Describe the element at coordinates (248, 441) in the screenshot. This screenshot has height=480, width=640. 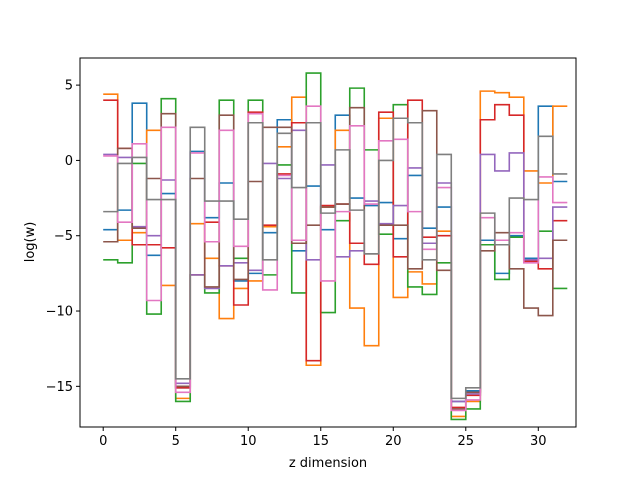
I see `x-tick-label: 10` at that location.